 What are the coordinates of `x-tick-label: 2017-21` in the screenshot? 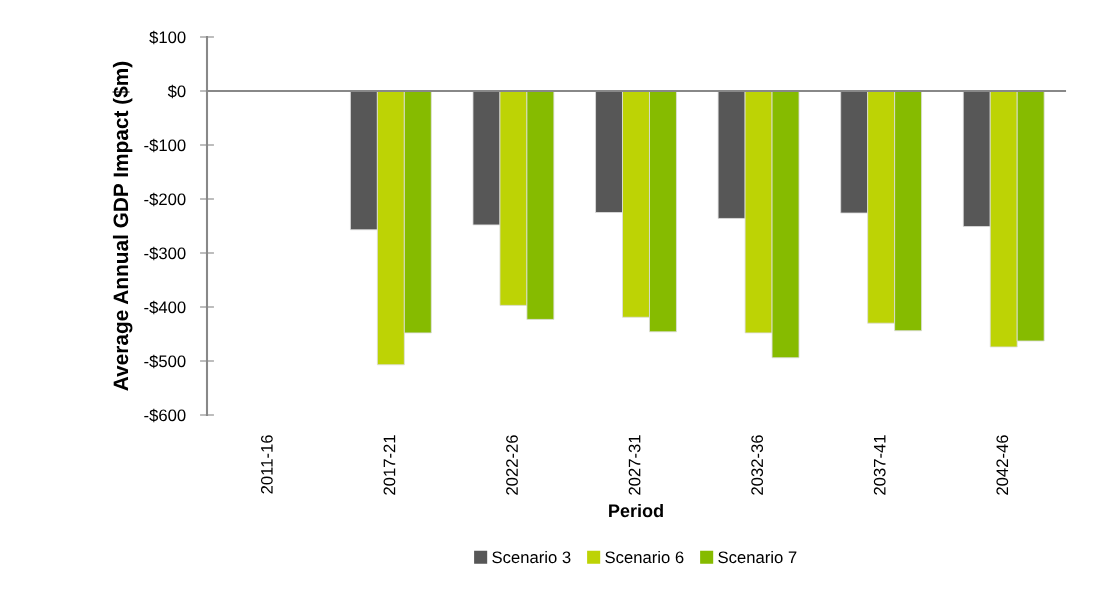 It's located at (389, 465).